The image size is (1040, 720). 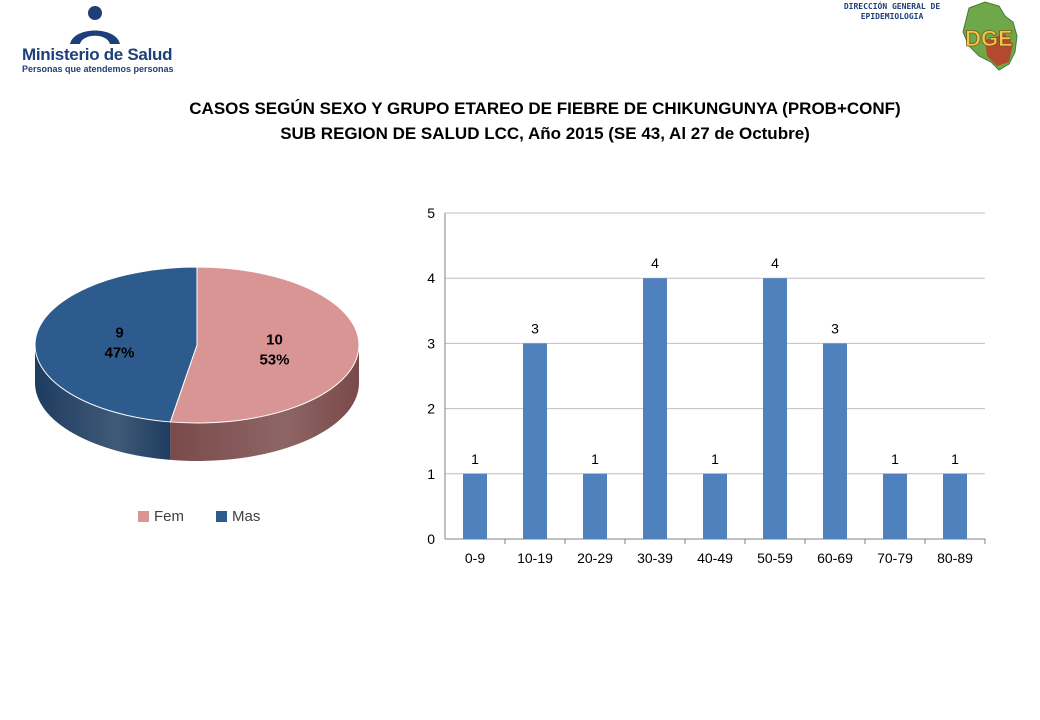 What do you see at coordinates (274, 339) in the screenshot?
I see `pie-label-value-fem: 10` at bounding box center [274, 339].